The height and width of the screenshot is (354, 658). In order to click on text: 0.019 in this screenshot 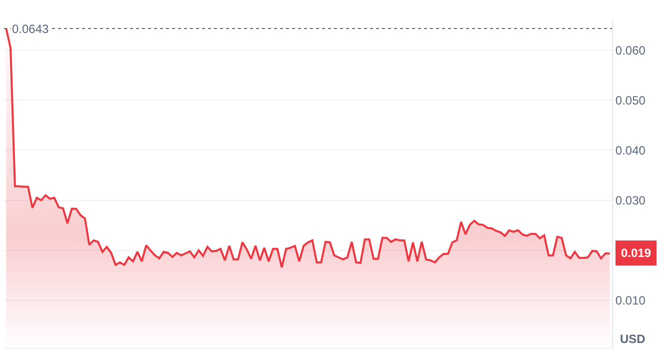, I will do `click(636, 253)`.